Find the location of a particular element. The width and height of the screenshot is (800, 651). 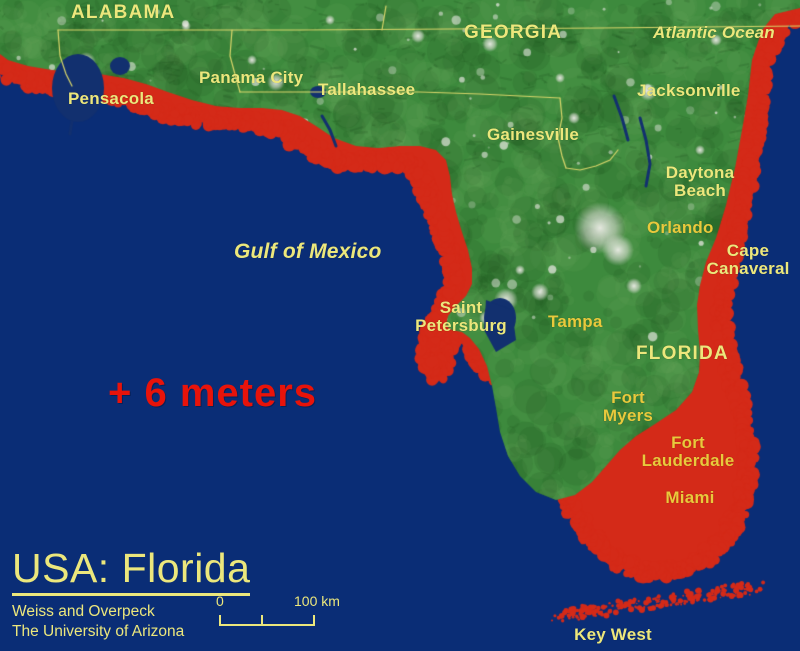

city-label-orlando: Orlando is located at coordinates (680, 228).